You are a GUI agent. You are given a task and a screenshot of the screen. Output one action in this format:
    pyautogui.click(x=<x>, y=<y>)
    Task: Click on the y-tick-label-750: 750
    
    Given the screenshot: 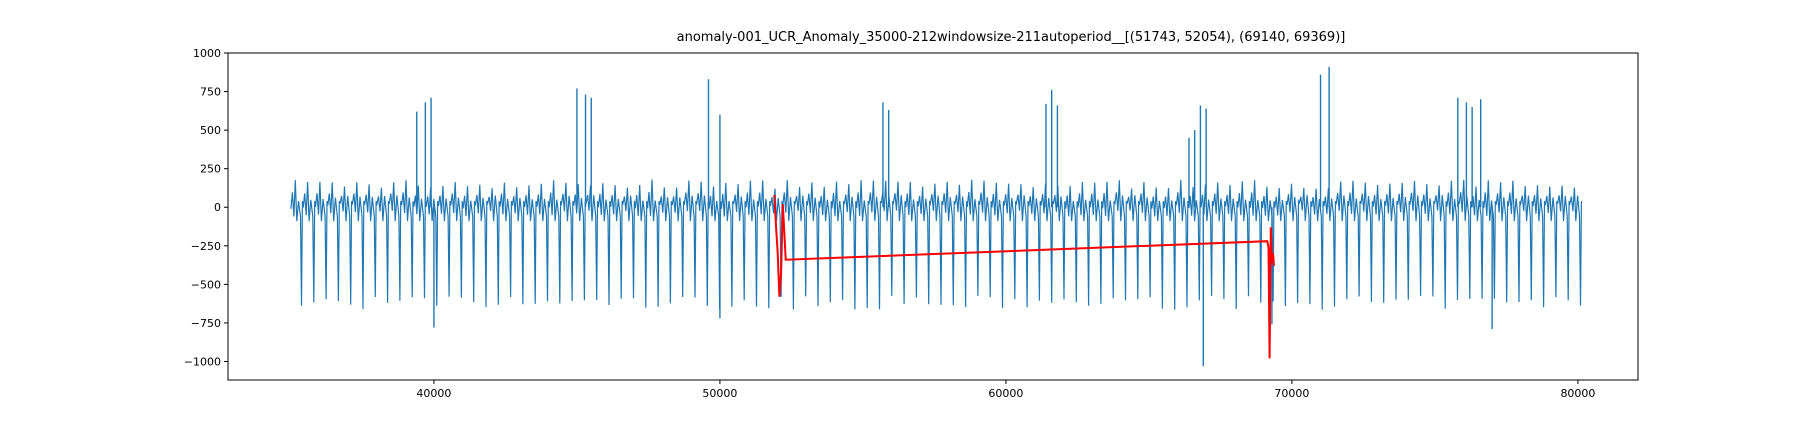 What is the action you would take?
    pyautogui.click(x=210, y=92)
    